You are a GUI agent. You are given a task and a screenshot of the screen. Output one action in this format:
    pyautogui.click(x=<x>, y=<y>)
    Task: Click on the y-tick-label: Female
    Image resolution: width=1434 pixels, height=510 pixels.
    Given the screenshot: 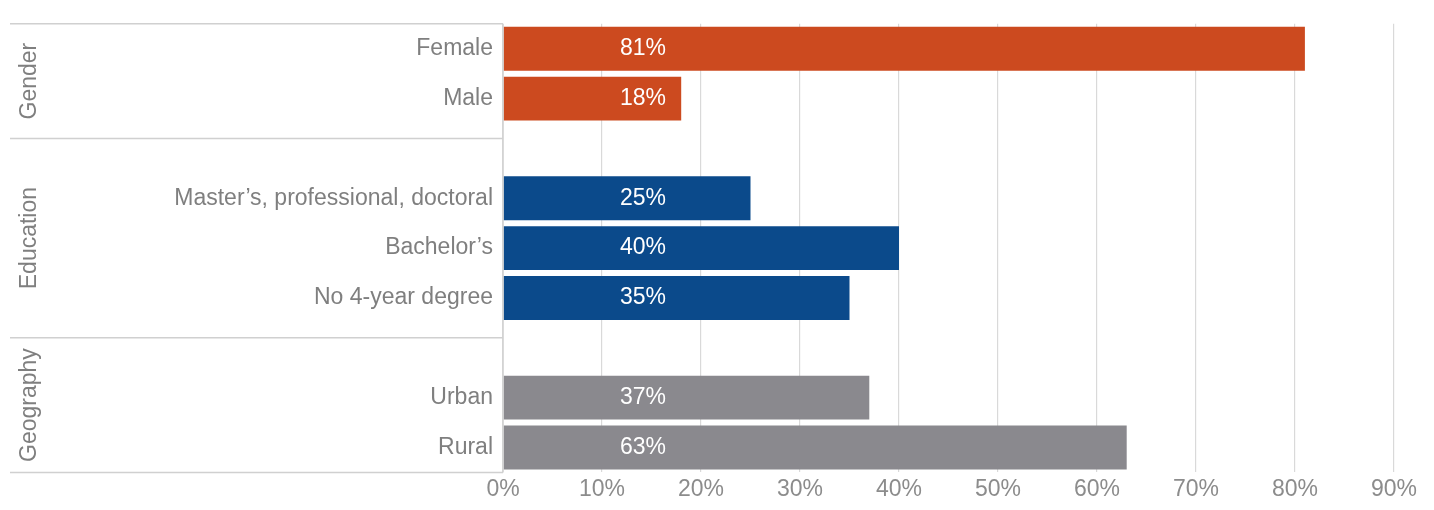 What is the action you would take?
    pyautogui.click(x=454, y=47)
    